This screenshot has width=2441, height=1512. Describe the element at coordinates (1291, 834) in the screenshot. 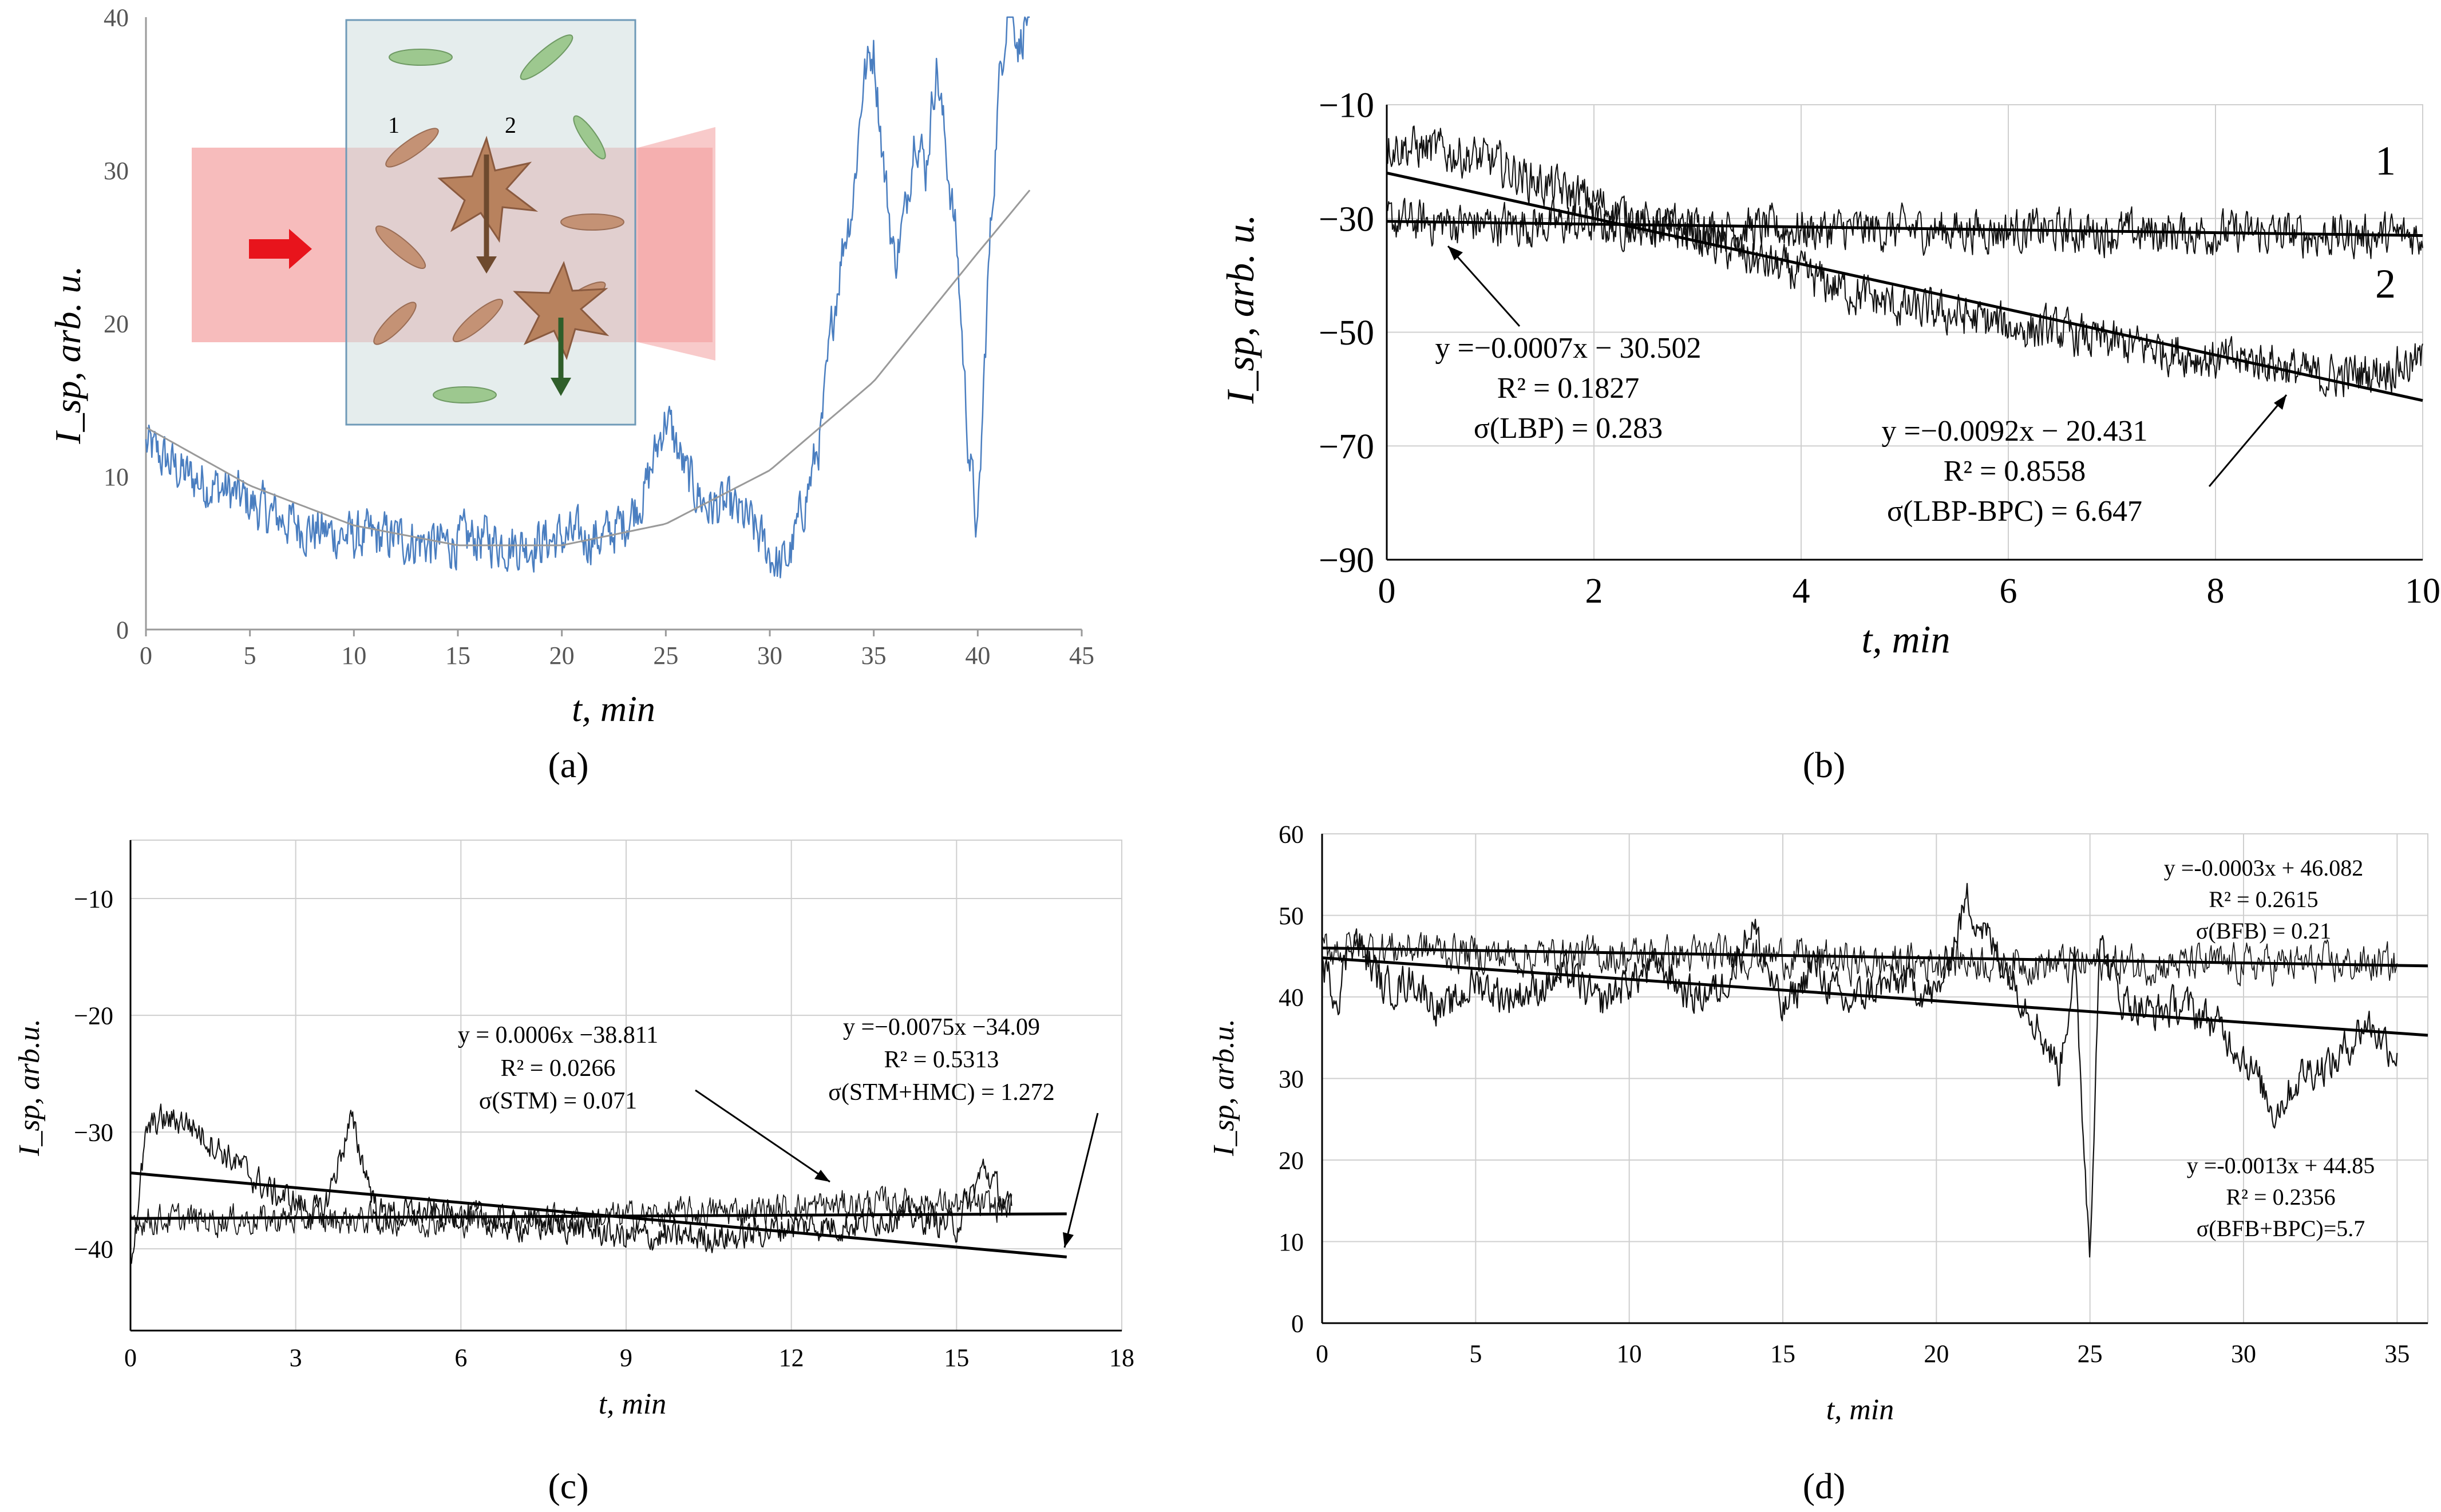

I see `y-tick-label: 60` at that location.